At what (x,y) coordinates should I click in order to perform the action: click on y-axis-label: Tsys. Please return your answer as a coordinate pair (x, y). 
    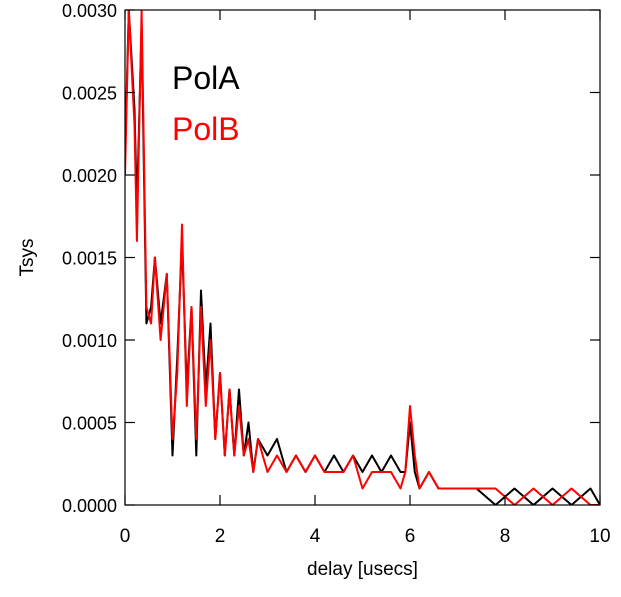
    Looking at the image, I should click on (27, 258).